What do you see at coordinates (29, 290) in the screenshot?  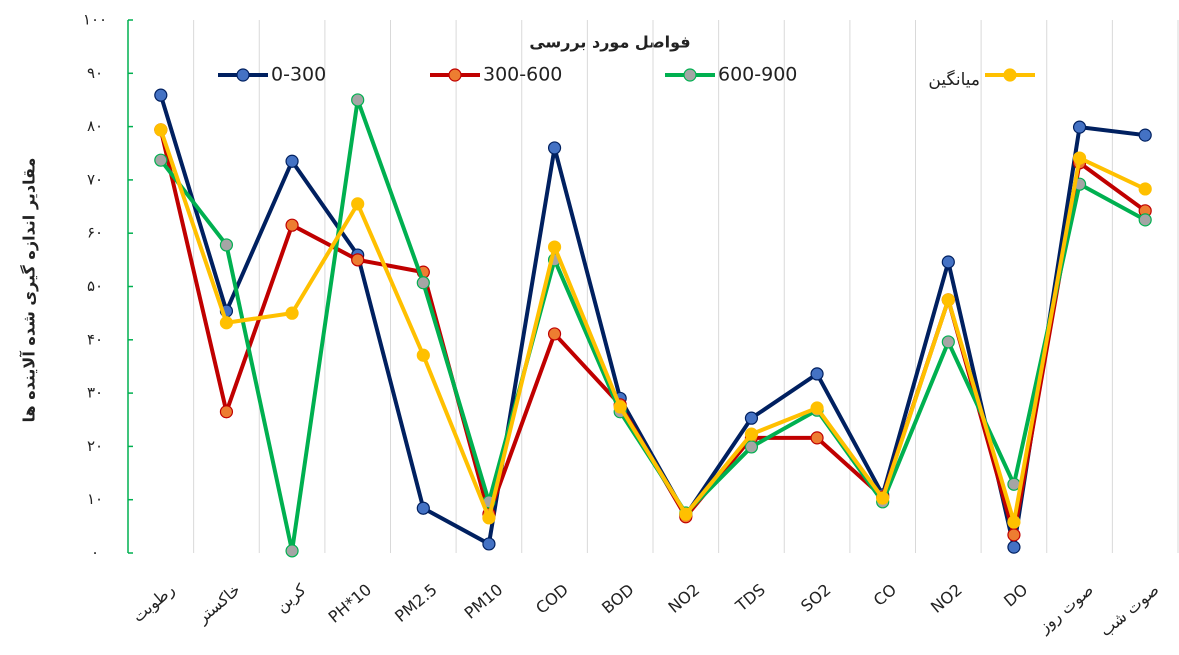 I see `y-axis-label: مقادیر اندازه گیری شده آلاینده ها` at bounding box center [29, 290].